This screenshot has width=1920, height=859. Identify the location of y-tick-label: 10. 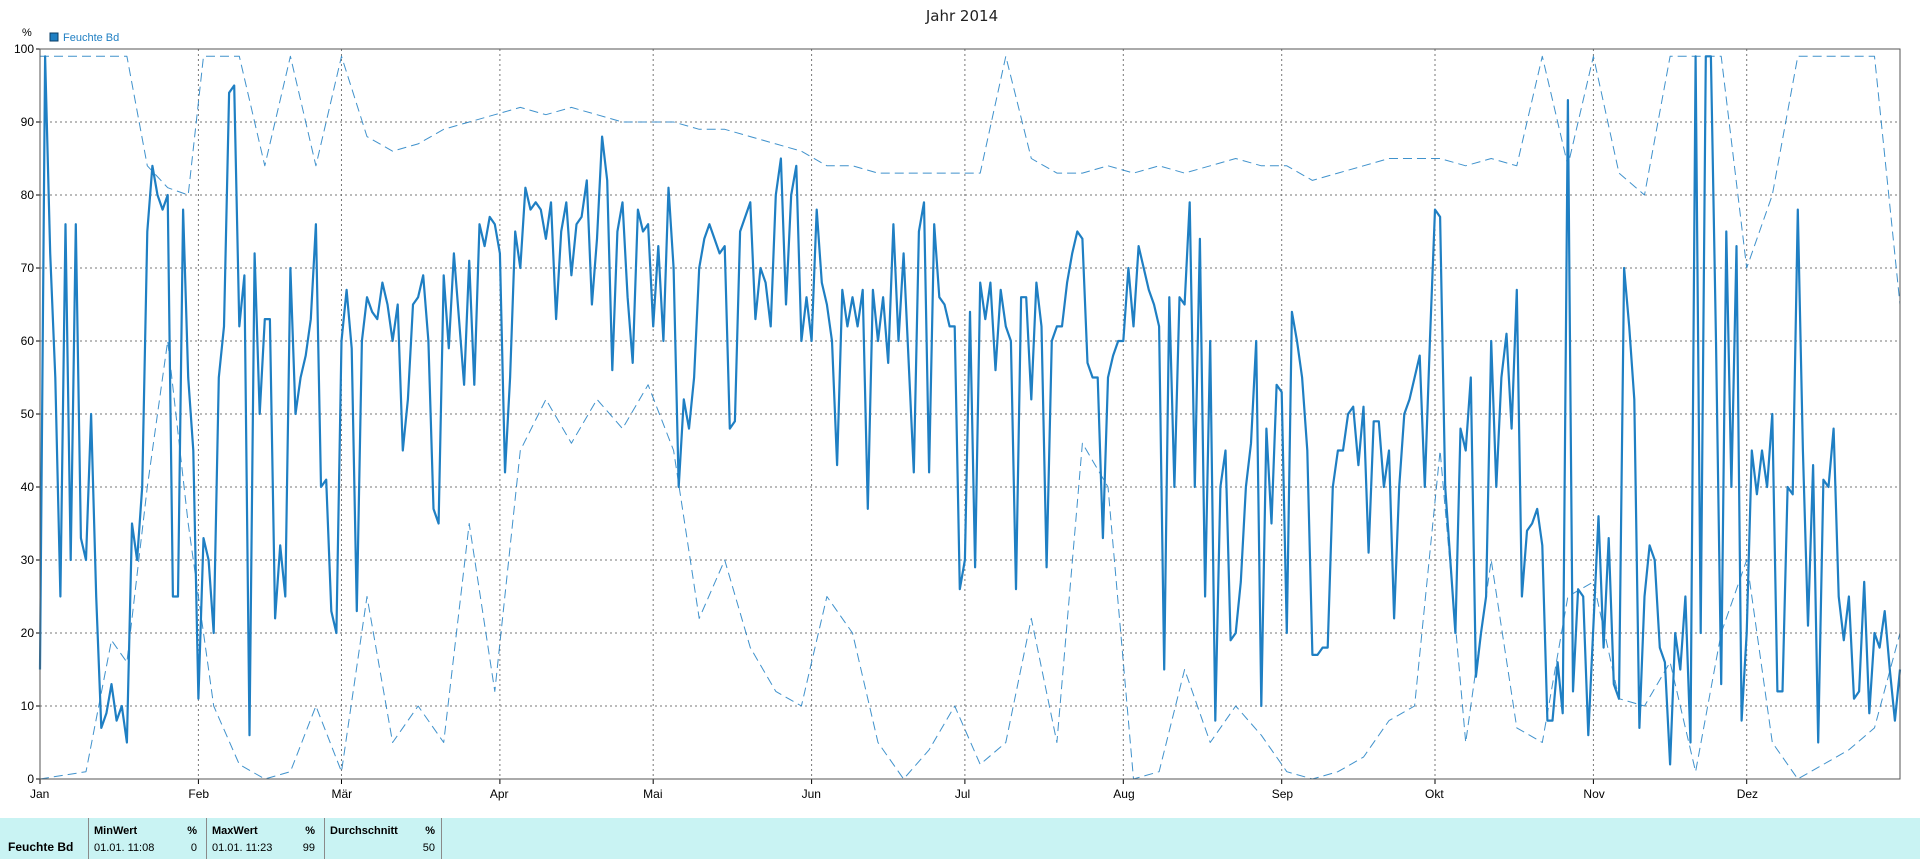
(28, 706).